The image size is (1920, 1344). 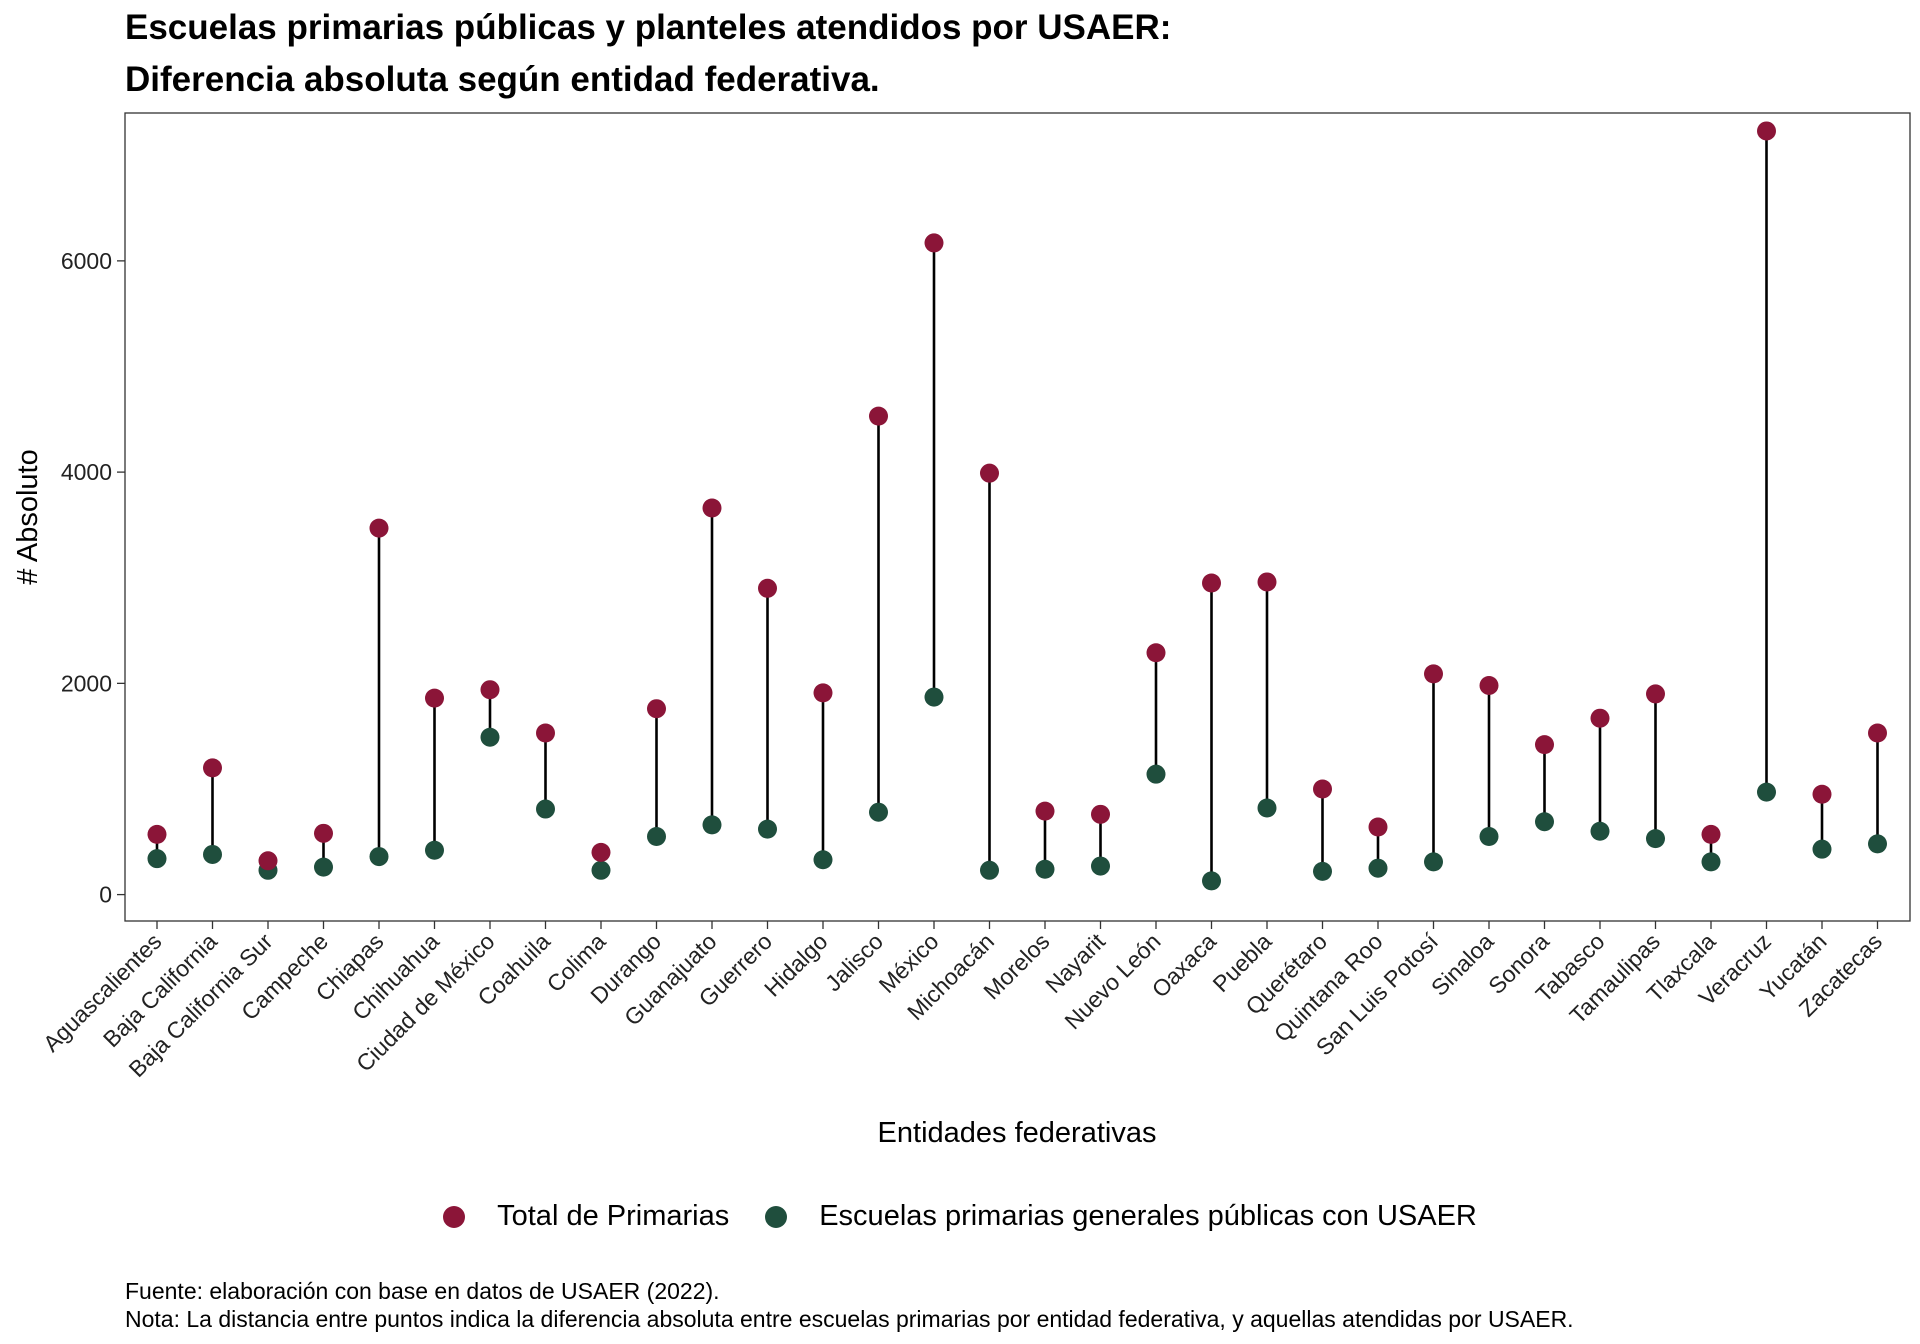 I want to click on point-total-sinaloa, so click(x=1489, y=685).